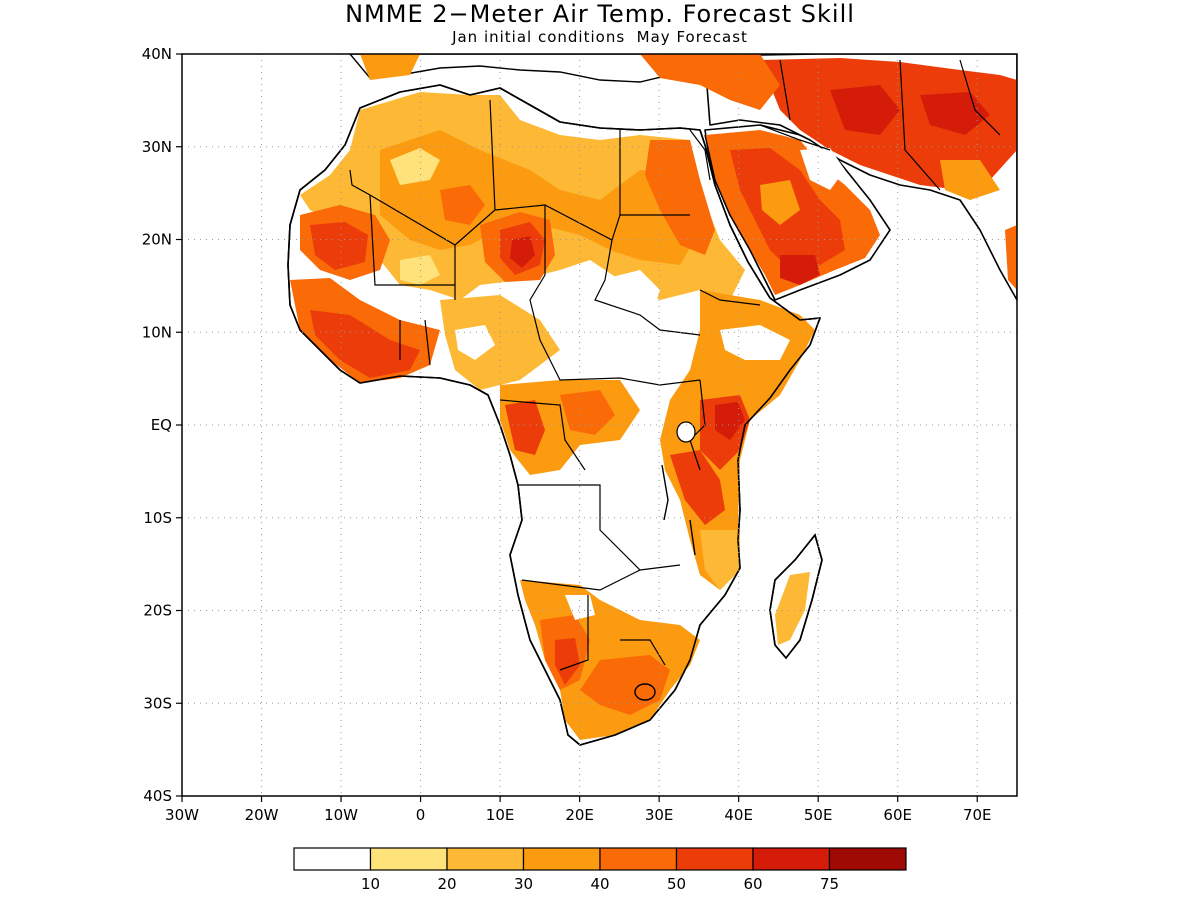 The width and height of the screenshot is (1200, 900). I want to click on x-tick-label: 30W, so click(182, 815).